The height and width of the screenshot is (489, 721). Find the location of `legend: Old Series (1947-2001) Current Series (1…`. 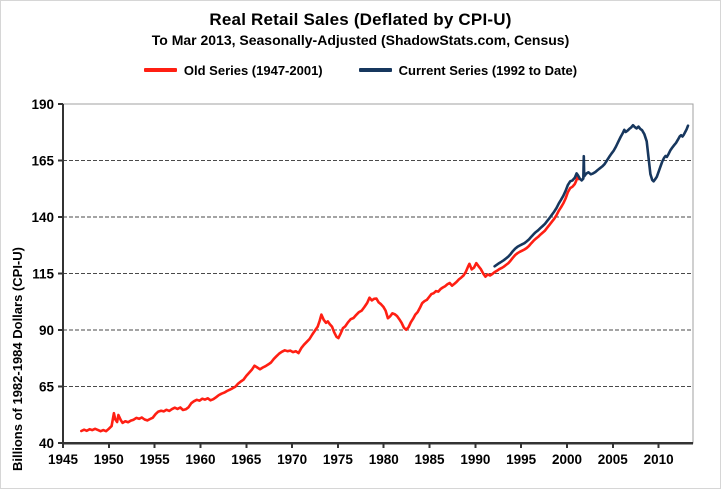

legend: Old Series (1947-2001) Current Series (1… is located at coordinates (360, 70).